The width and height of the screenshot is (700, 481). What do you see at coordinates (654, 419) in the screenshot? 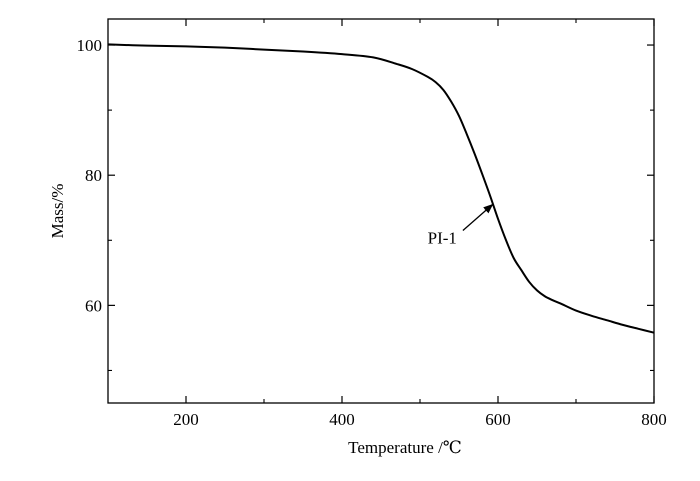
I see `x-tick-label: 800` at bounding box center [654, 419].